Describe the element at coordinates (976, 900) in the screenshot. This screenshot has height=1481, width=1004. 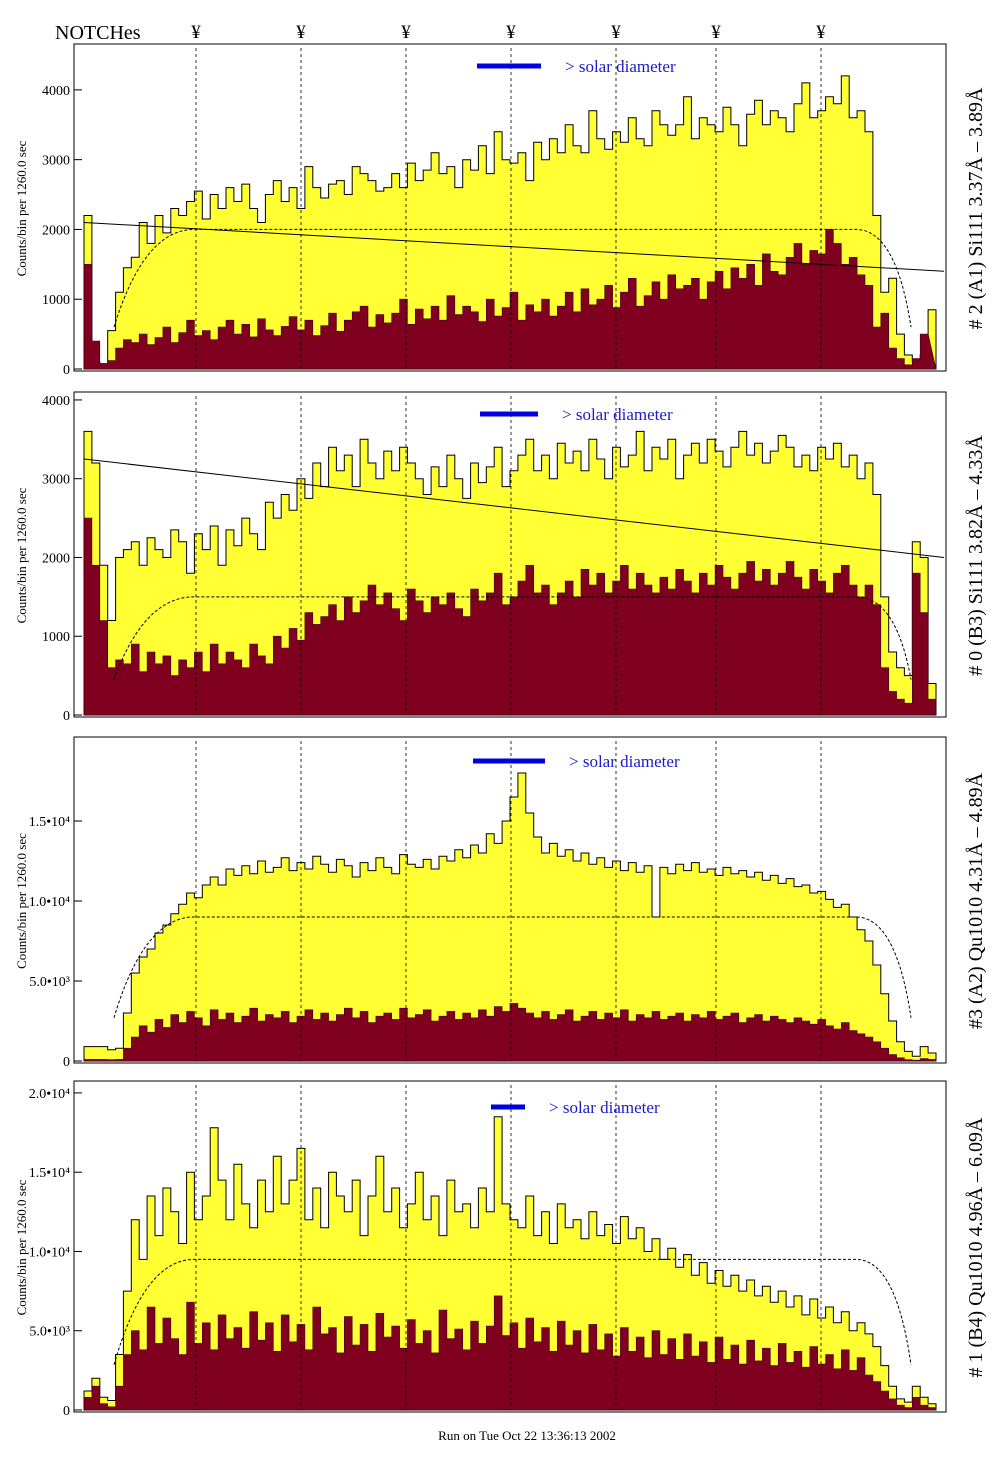
I see `panel-title: #3 (A2) Qu1010 4.31Å – 4.89Å` at that location.